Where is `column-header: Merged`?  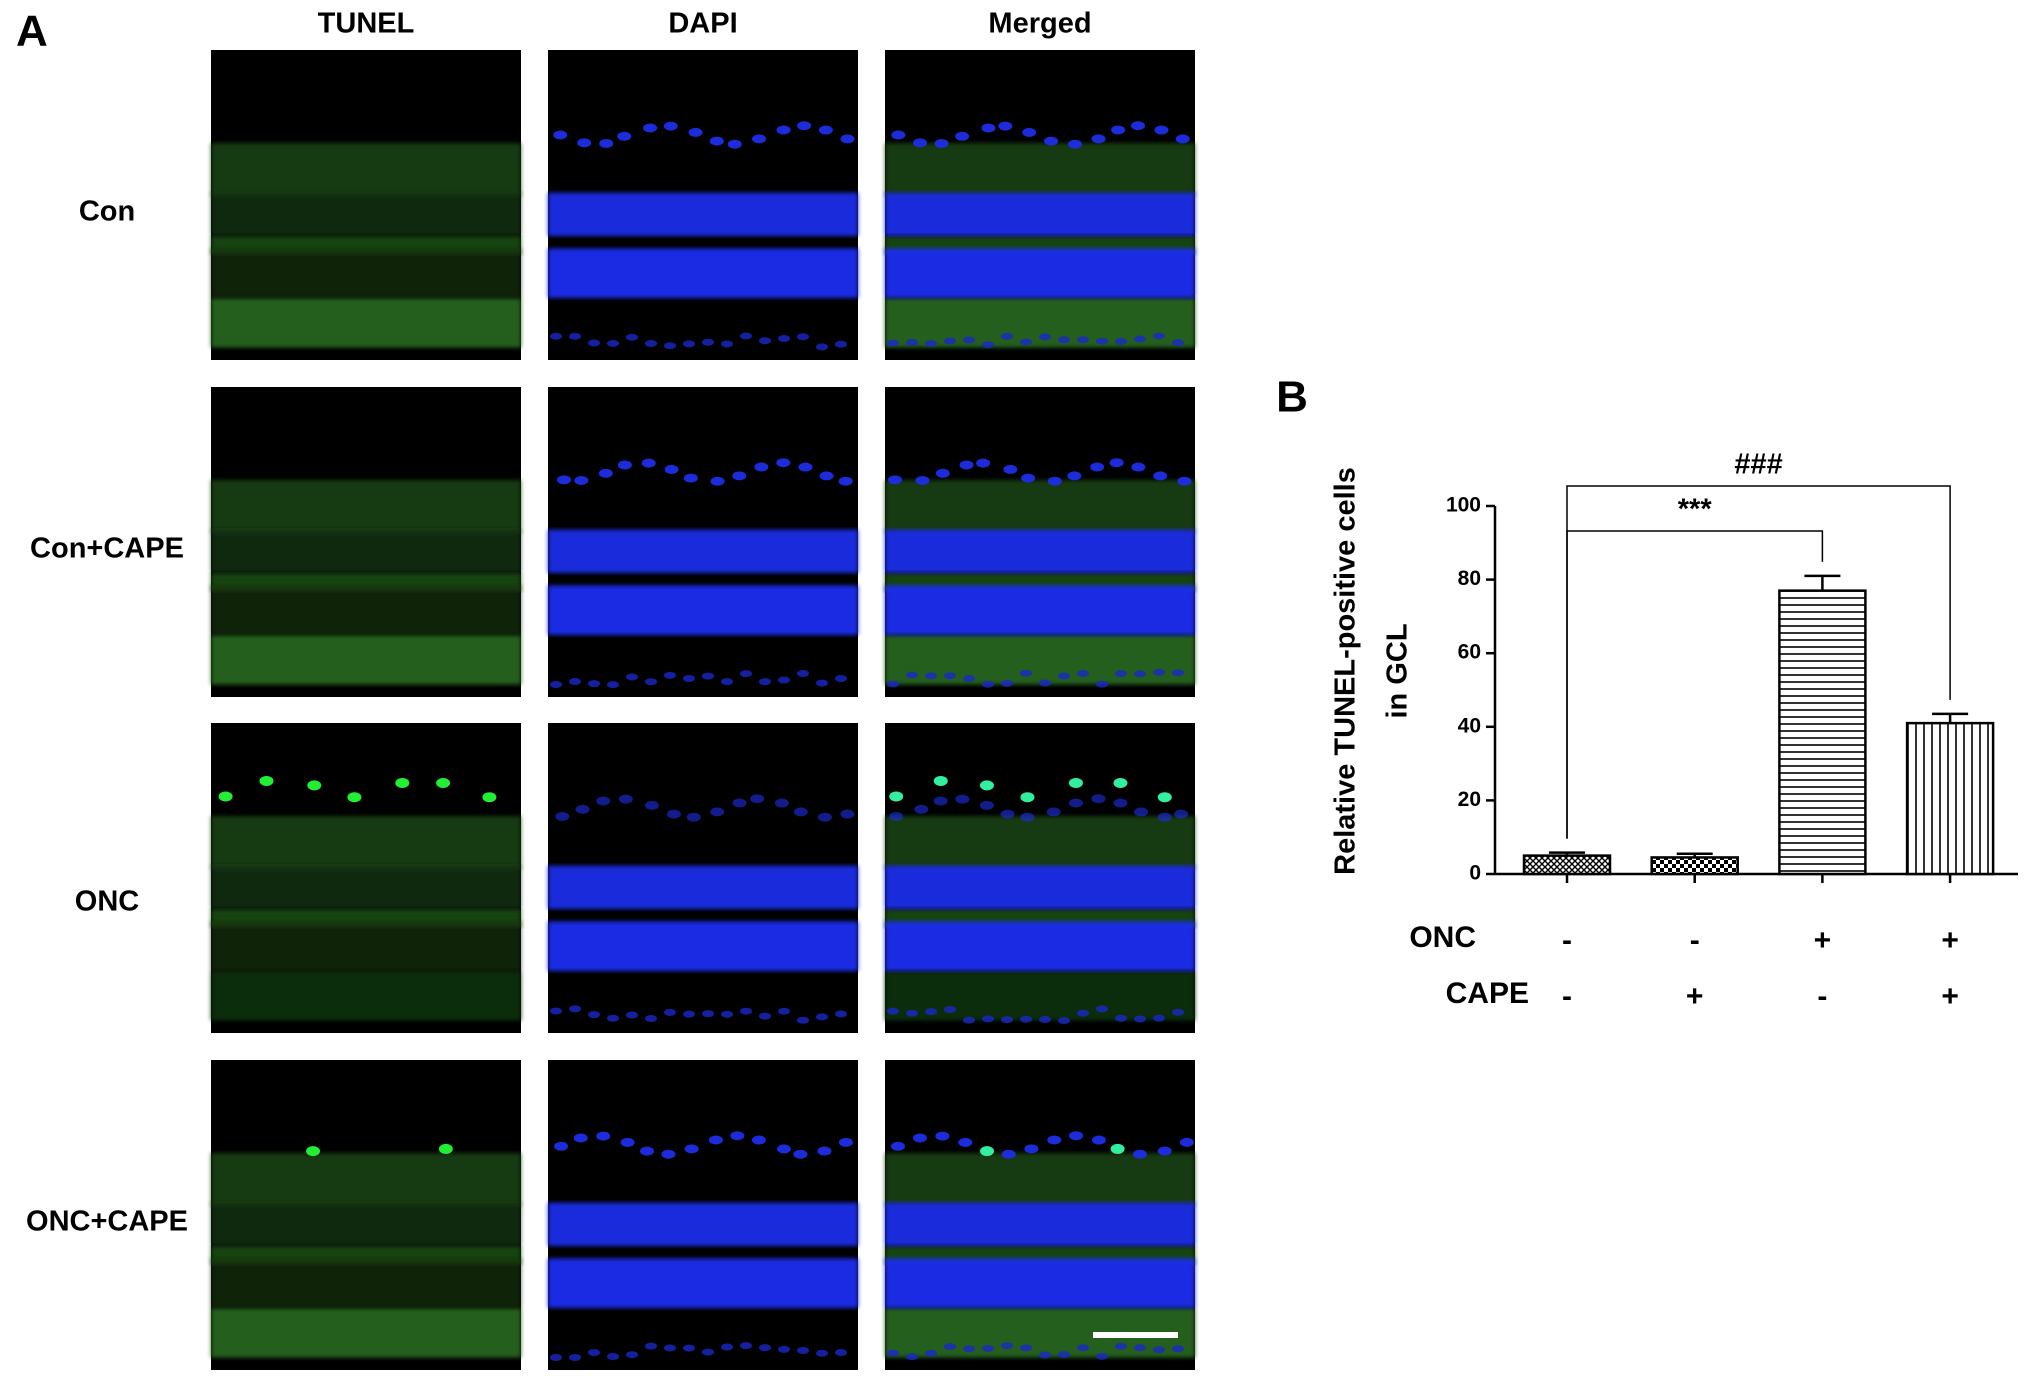 column-header: Merged is located at coordinates (1039, 24).